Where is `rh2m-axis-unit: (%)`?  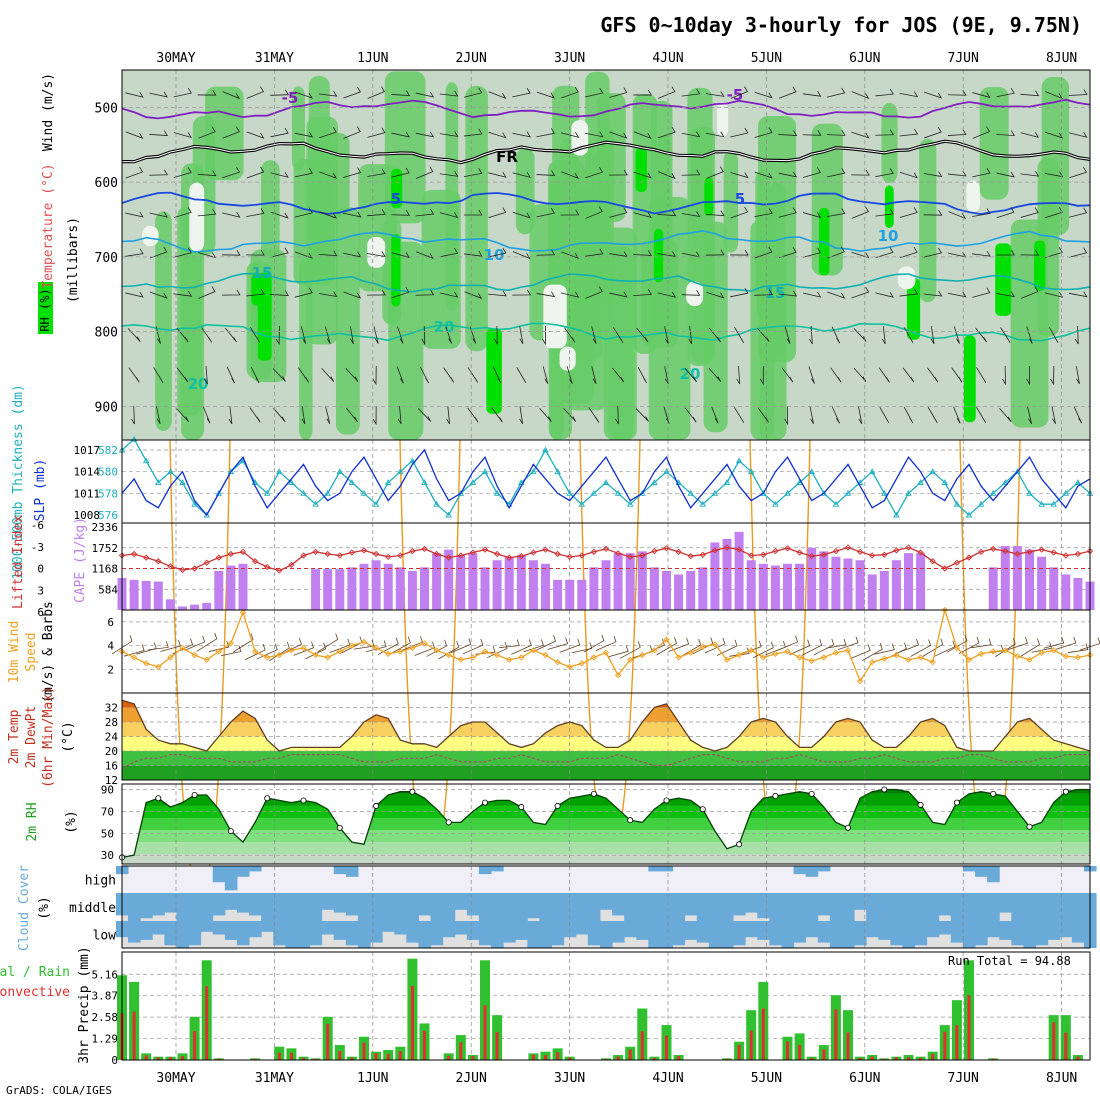
rh2m-axis-unit: (%) is located at coordinates (71, 821).